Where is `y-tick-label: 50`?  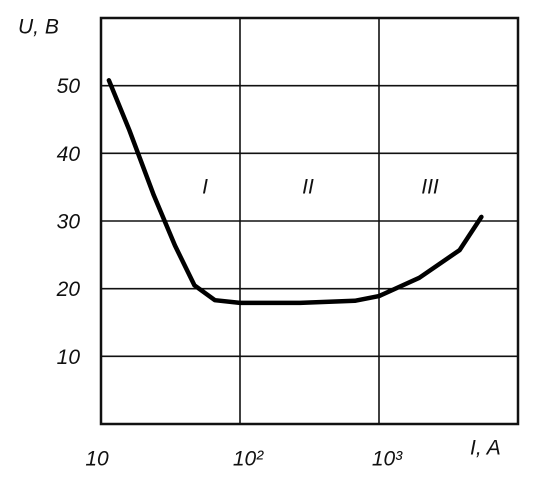
y-tick-label: 50 is located at coordinates (69, 86).